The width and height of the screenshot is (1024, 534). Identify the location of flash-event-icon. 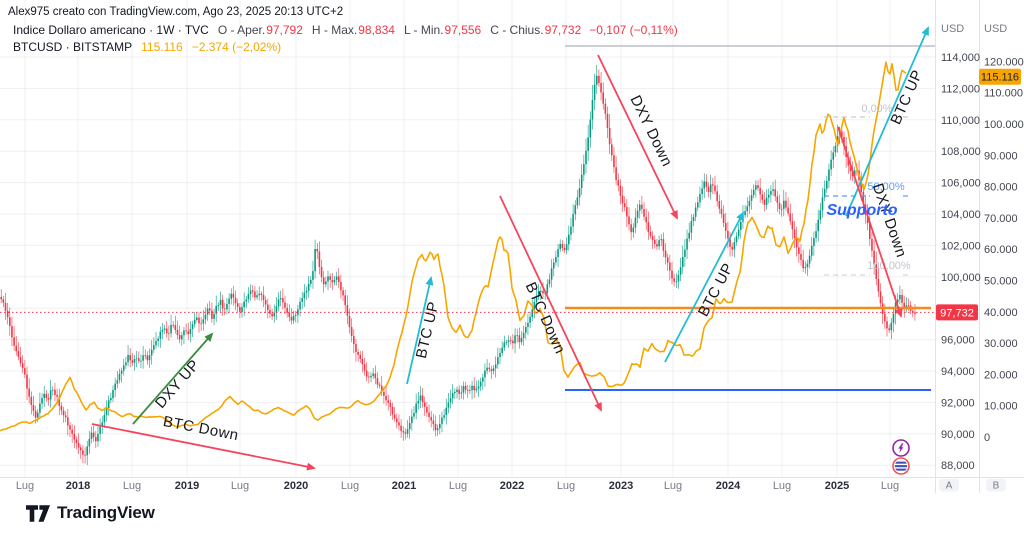
(901, 448).